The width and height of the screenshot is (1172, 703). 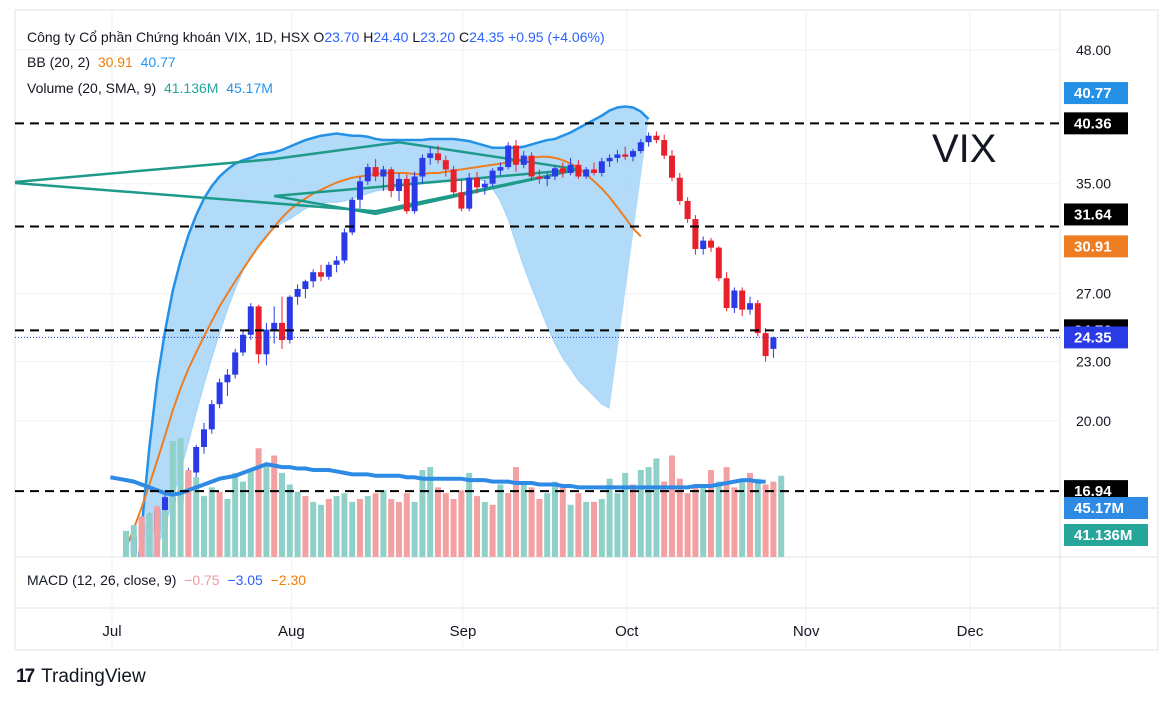 What do you see at coordinates (1093, 362) in the screenshot?
I see `y-tick-label: 23.00` at bounding box center [1093, 362].